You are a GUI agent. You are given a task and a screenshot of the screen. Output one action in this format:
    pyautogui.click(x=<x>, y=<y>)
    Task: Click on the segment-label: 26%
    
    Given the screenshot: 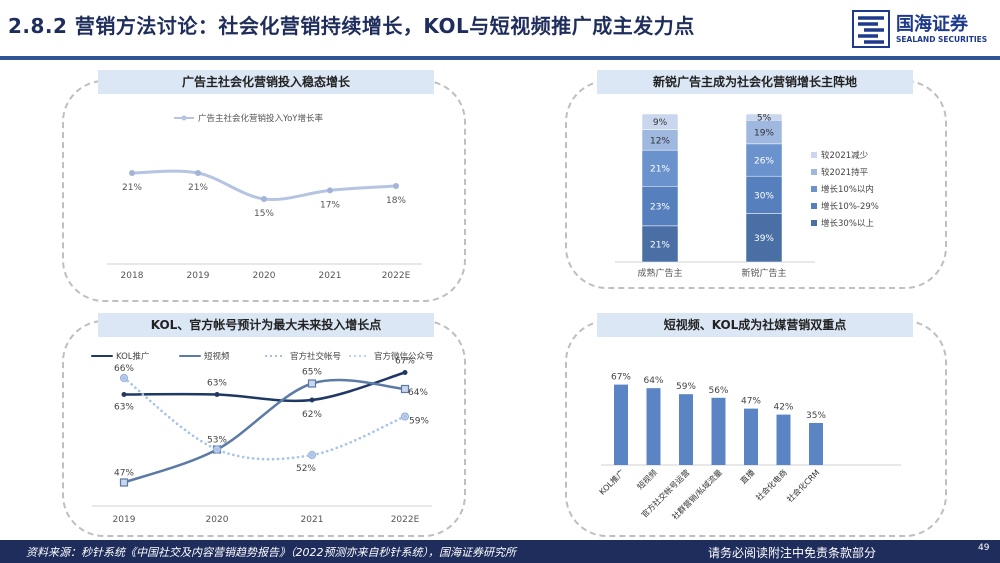 What is the action you would take?
    pyautogui.click(x=764, y=162)
    